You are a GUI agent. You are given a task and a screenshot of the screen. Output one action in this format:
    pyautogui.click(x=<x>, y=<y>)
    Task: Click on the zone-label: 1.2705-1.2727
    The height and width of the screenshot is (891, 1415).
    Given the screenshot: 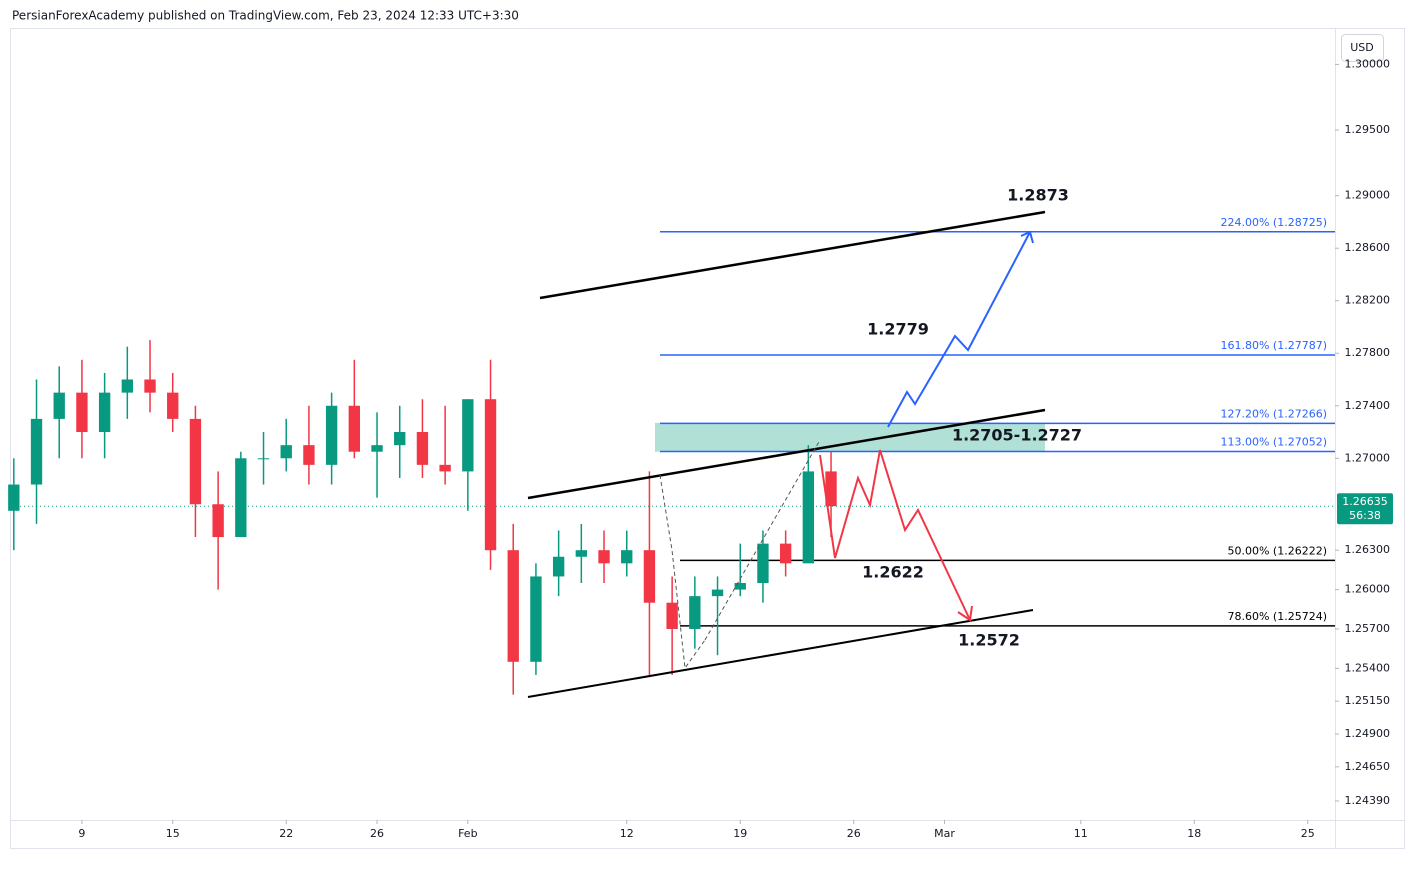 What is the action you would take?
    pyautogui.click(x=1017, y=435)
    